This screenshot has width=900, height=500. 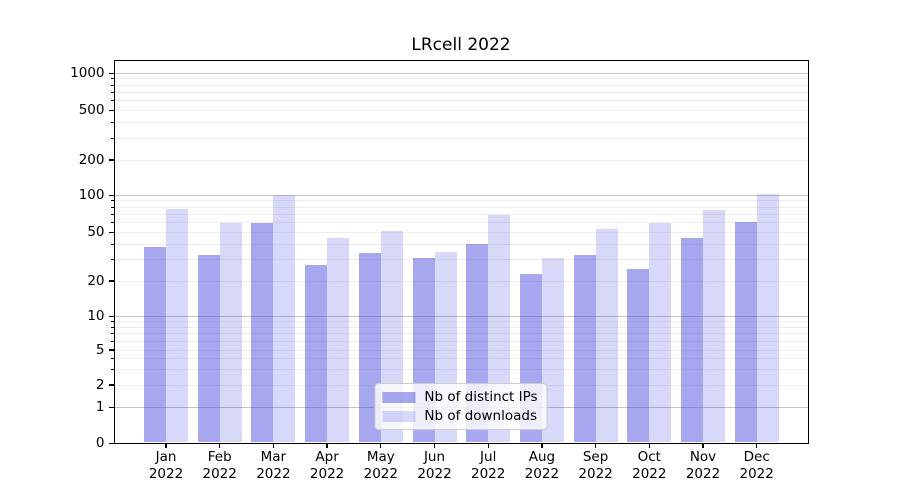 I want to click on y-tick-label: 500, so click(x=91, y=110).